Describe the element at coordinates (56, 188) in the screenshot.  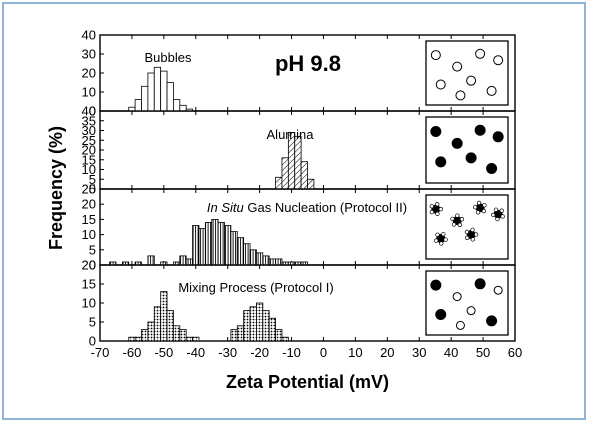
I see `y-axis-label: Frequency (%)` at that location.